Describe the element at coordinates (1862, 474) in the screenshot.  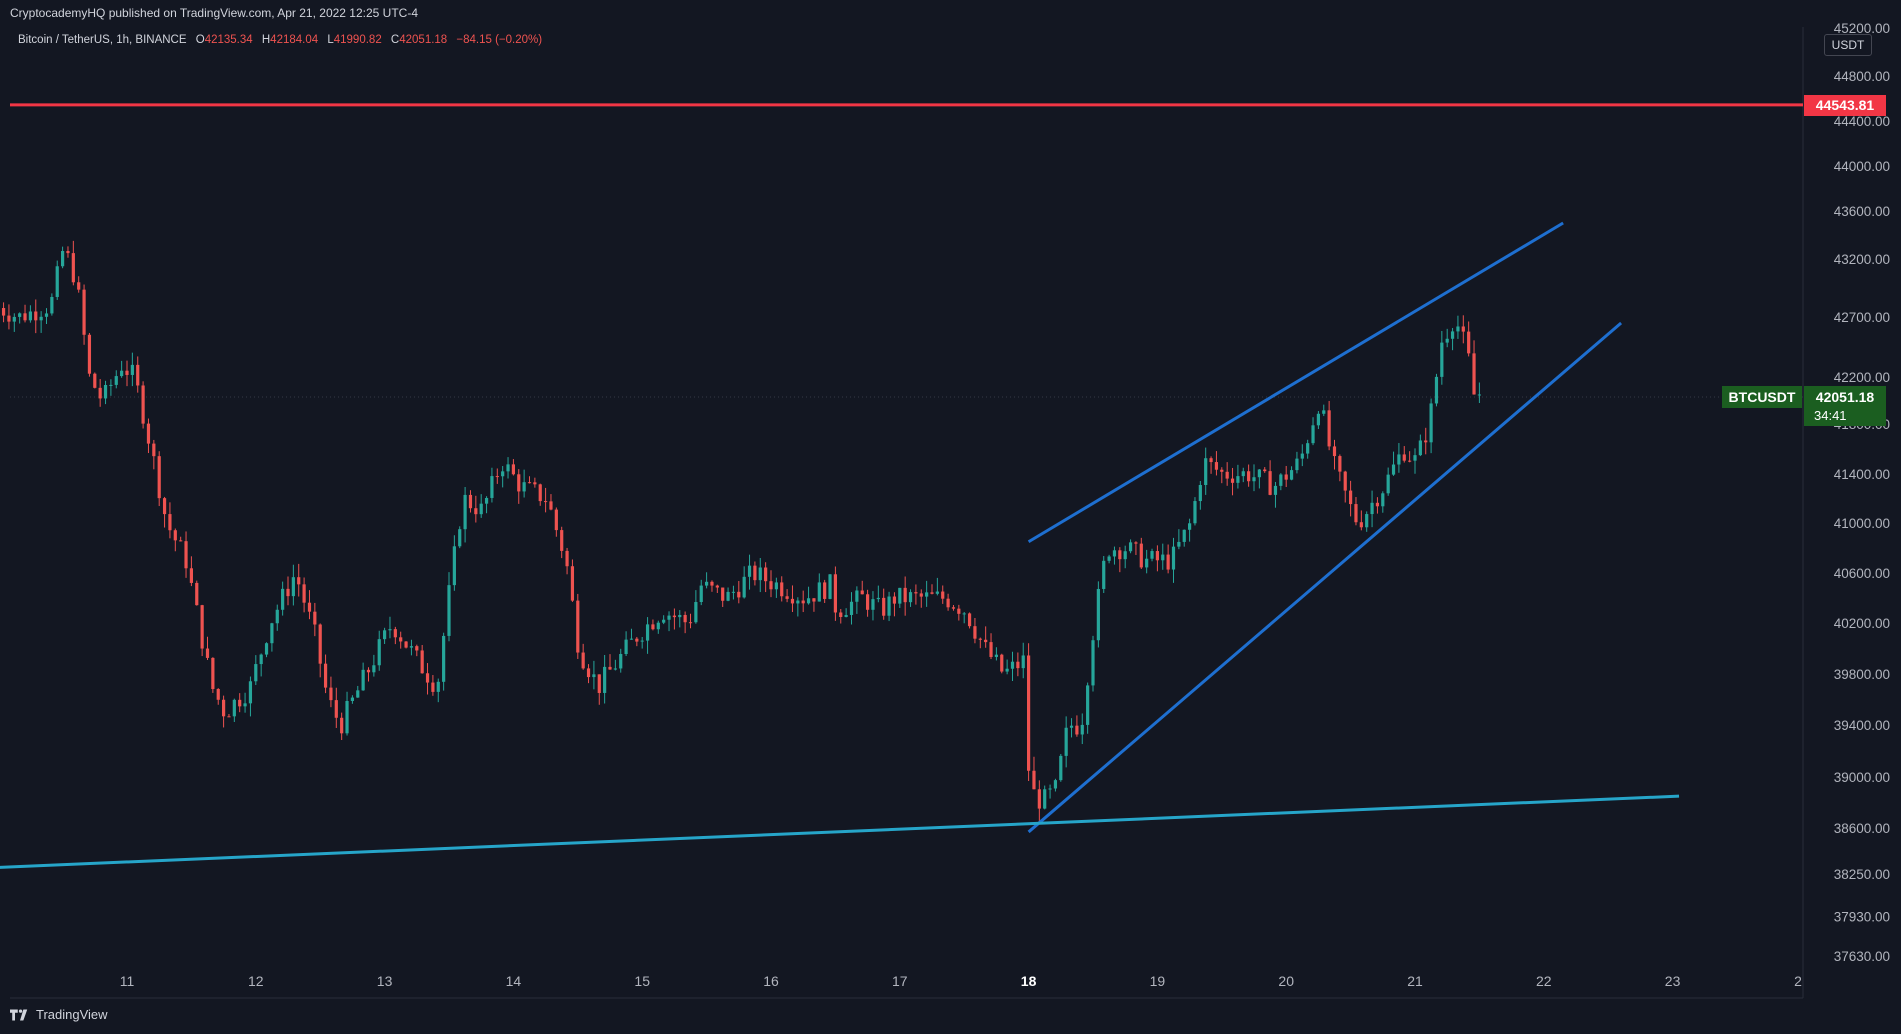
I see `price-tick-label: 41400.00` at that location.